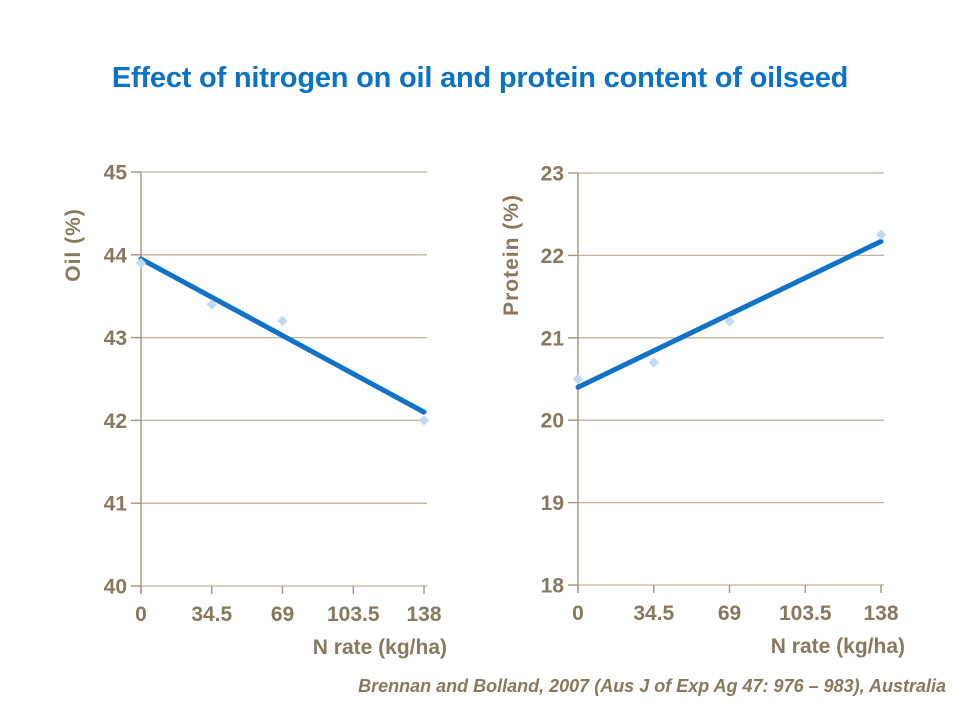  I want to click on y-tick-label: 41, so click(116, 504).